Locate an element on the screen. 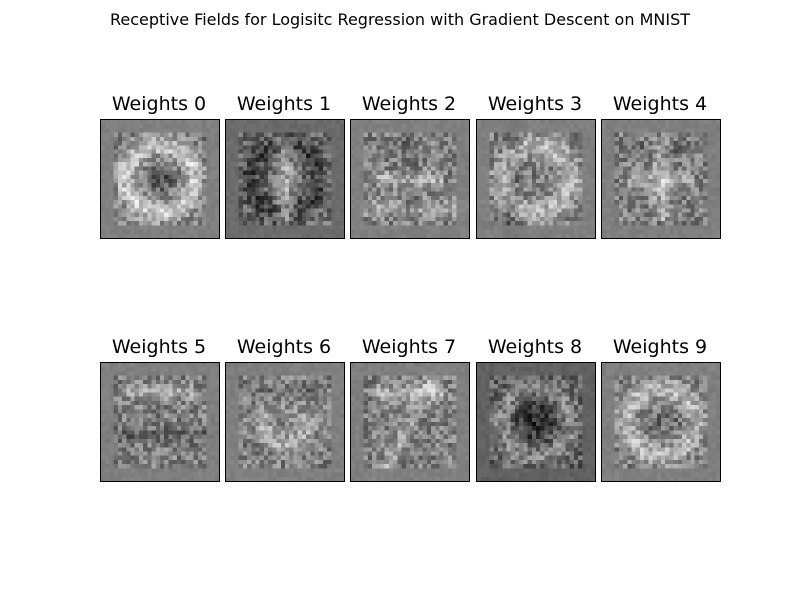 This screenshot has height=600, width=800. panel-title-3: Weights 3 is located at coordinates (535, 104).